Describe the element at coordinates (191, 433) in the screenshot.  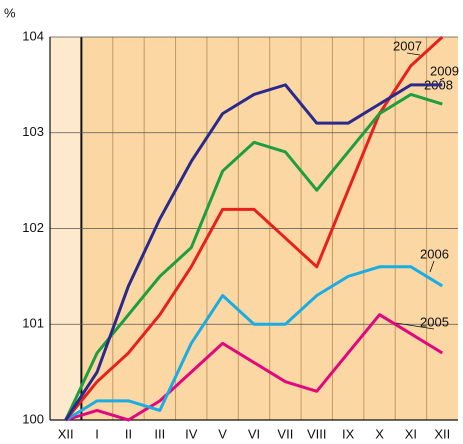
I see `x-tick-label: IV` at that location.